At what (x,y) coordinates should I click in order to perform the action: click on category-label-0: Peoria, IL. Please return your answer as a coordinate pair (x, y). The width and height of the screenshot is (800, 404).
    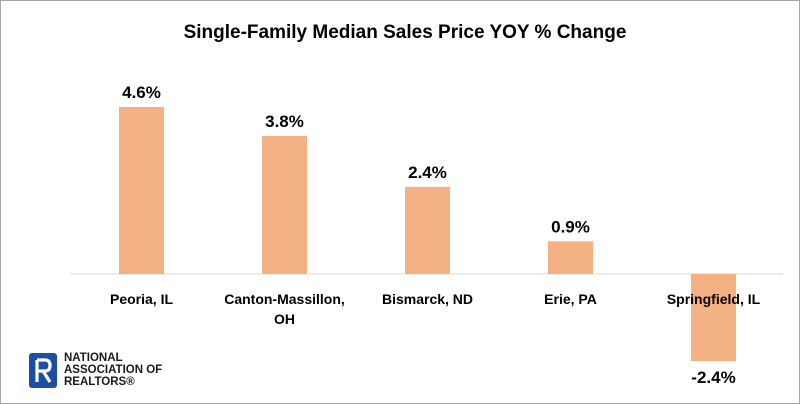
    Looking at the image, I should click on (141, 299).